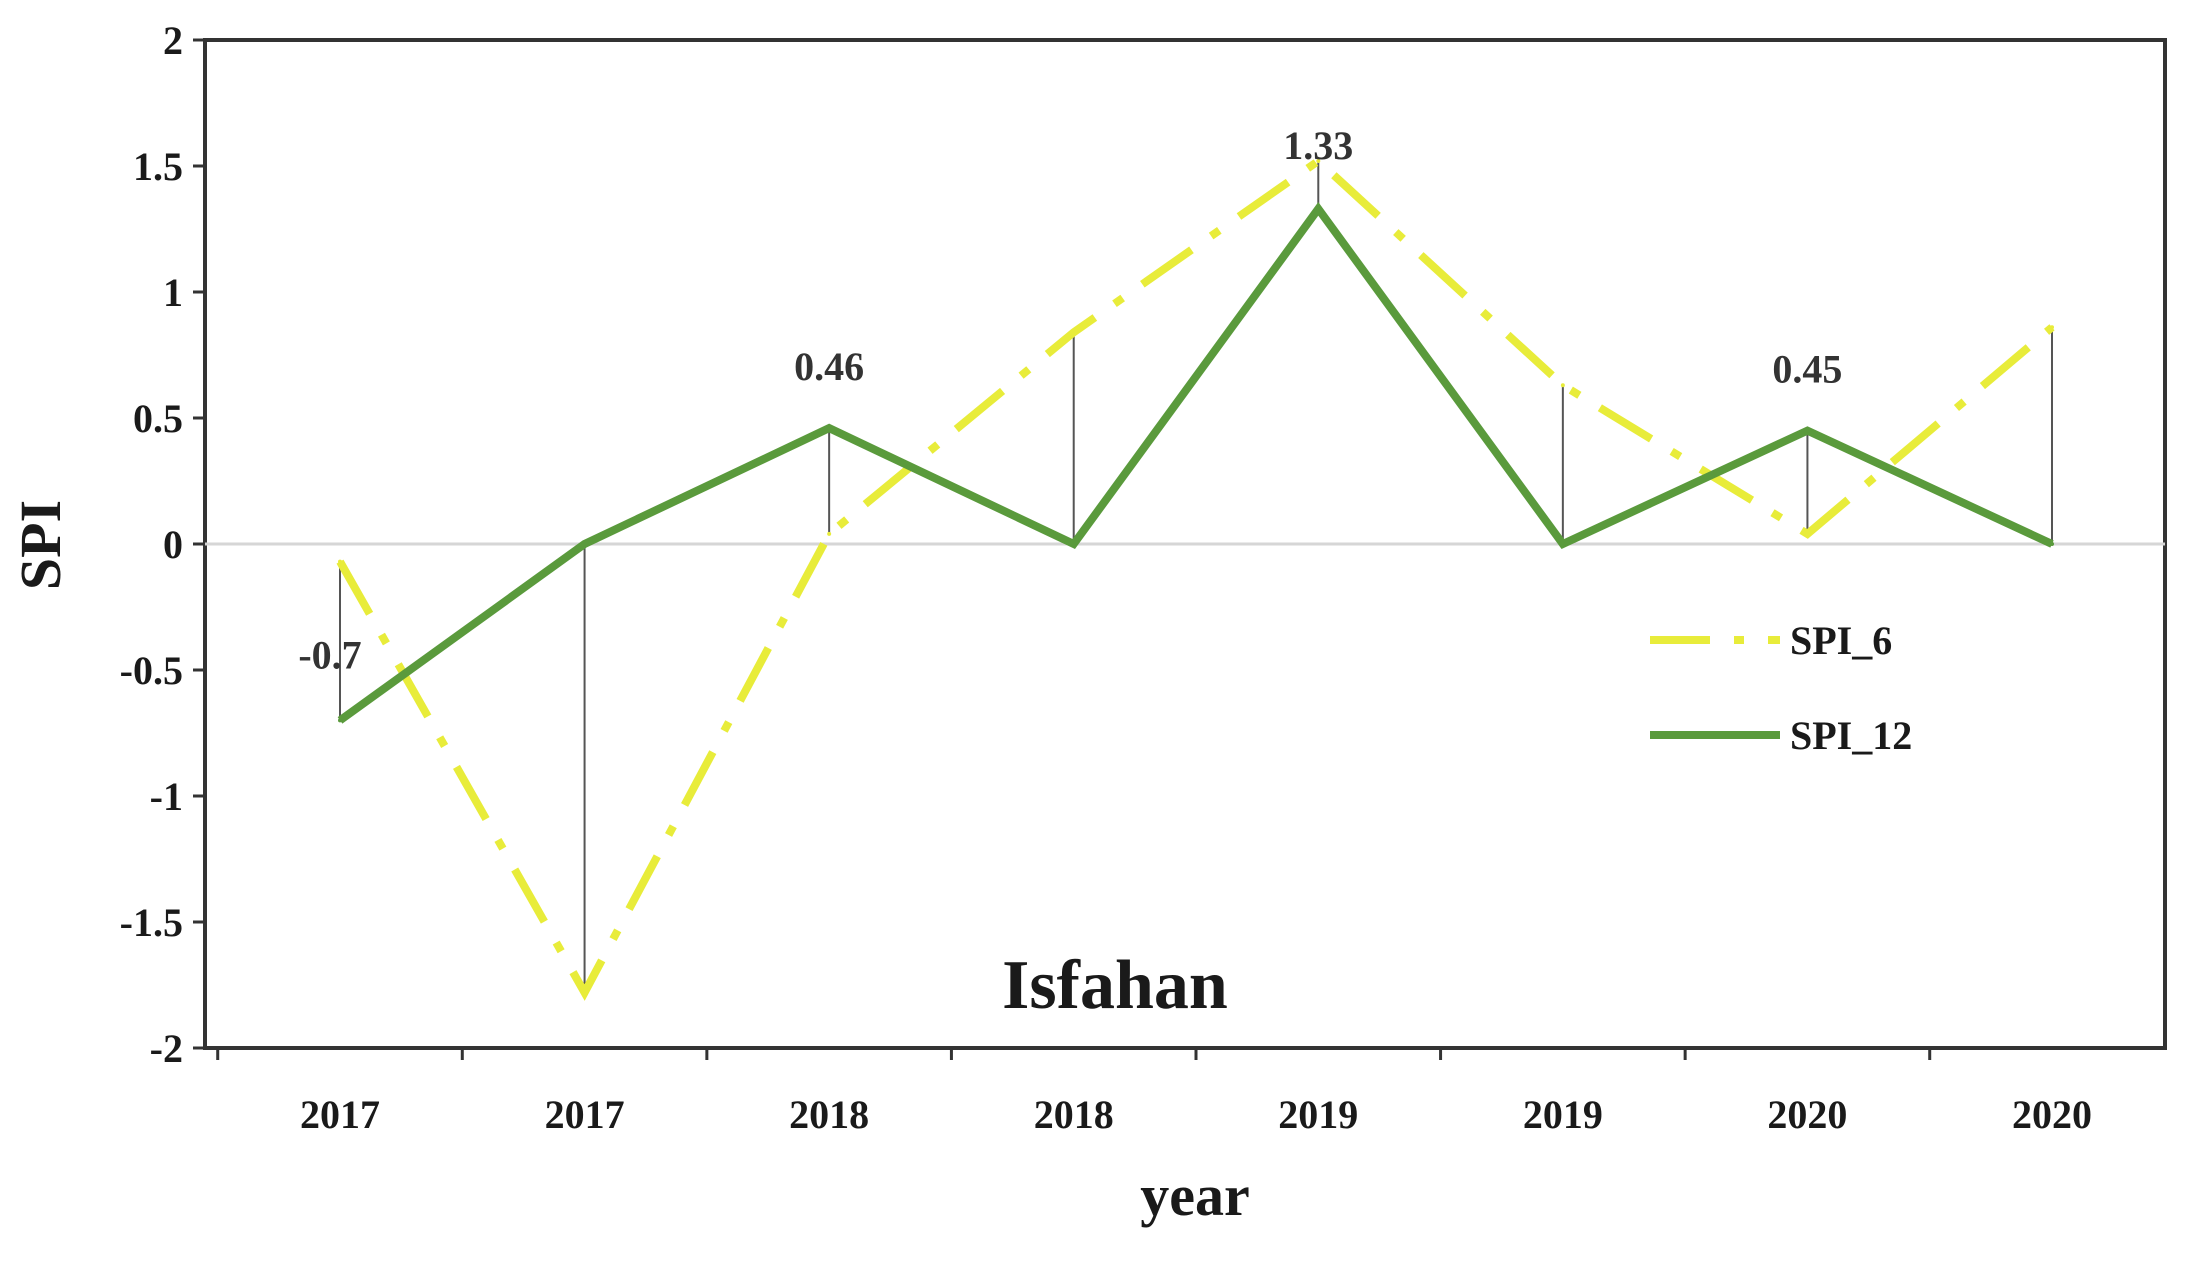  What do you see at coordinates (1807, 369) in the screenshot?
I see `data-label: 0.45` at bounding box center [1807, 369].